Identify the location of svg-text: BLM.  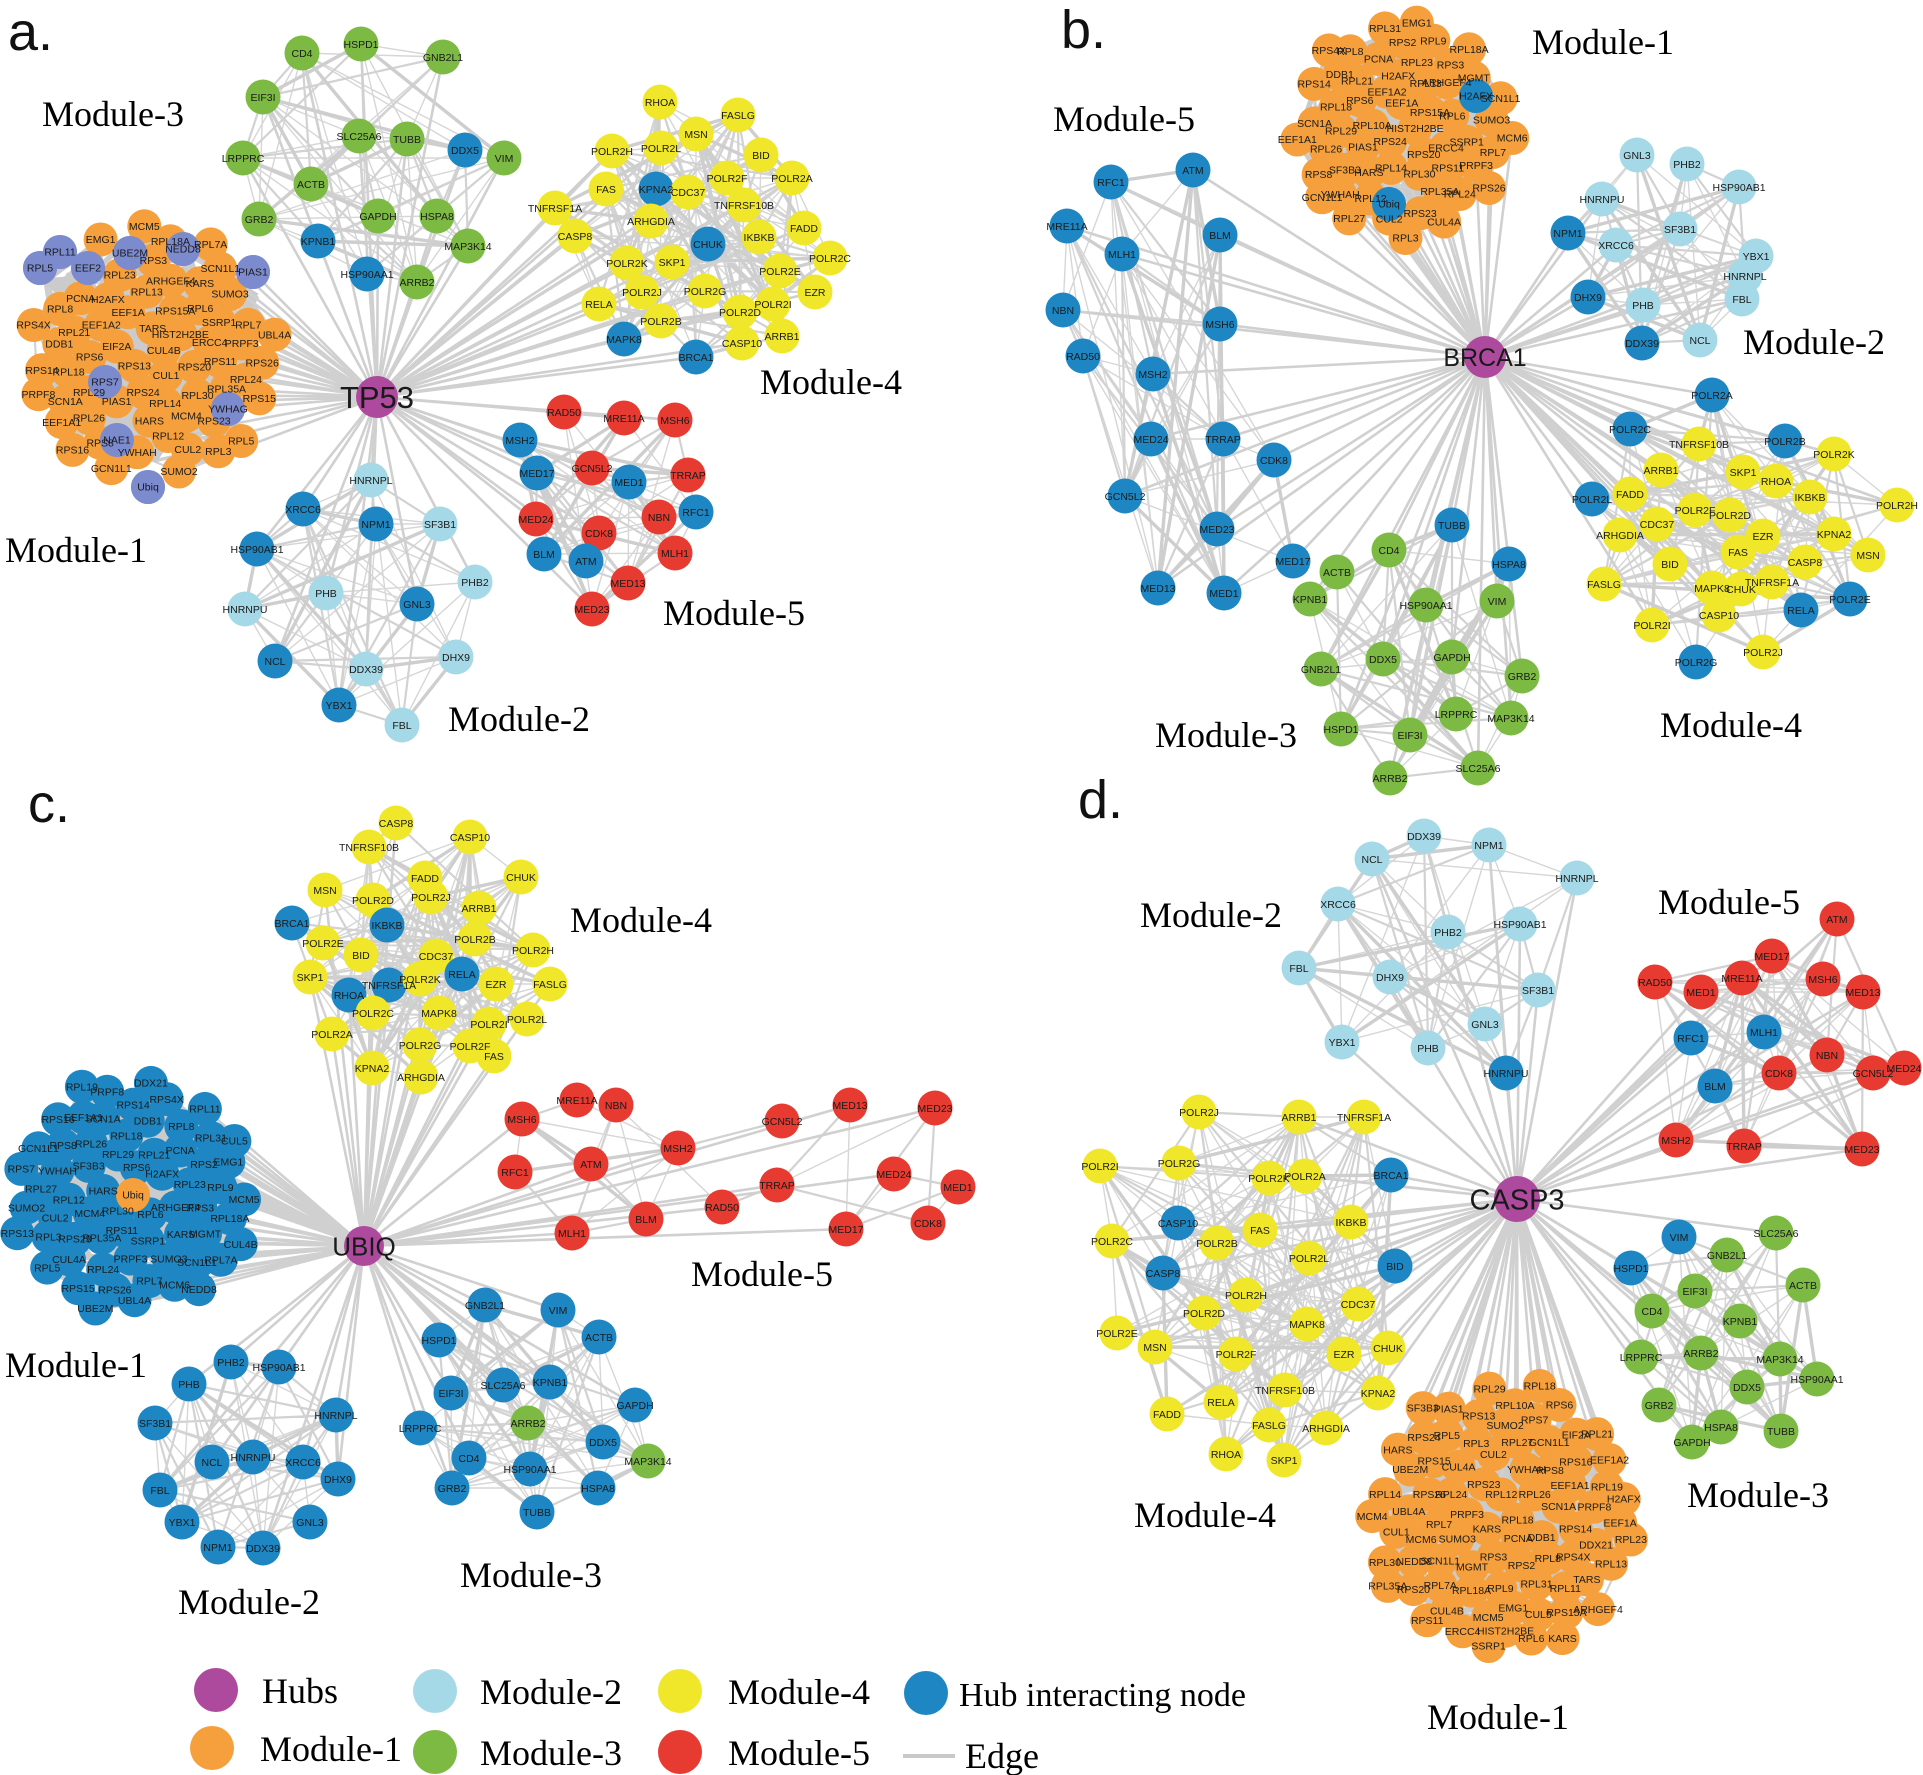
(1715, 1087).